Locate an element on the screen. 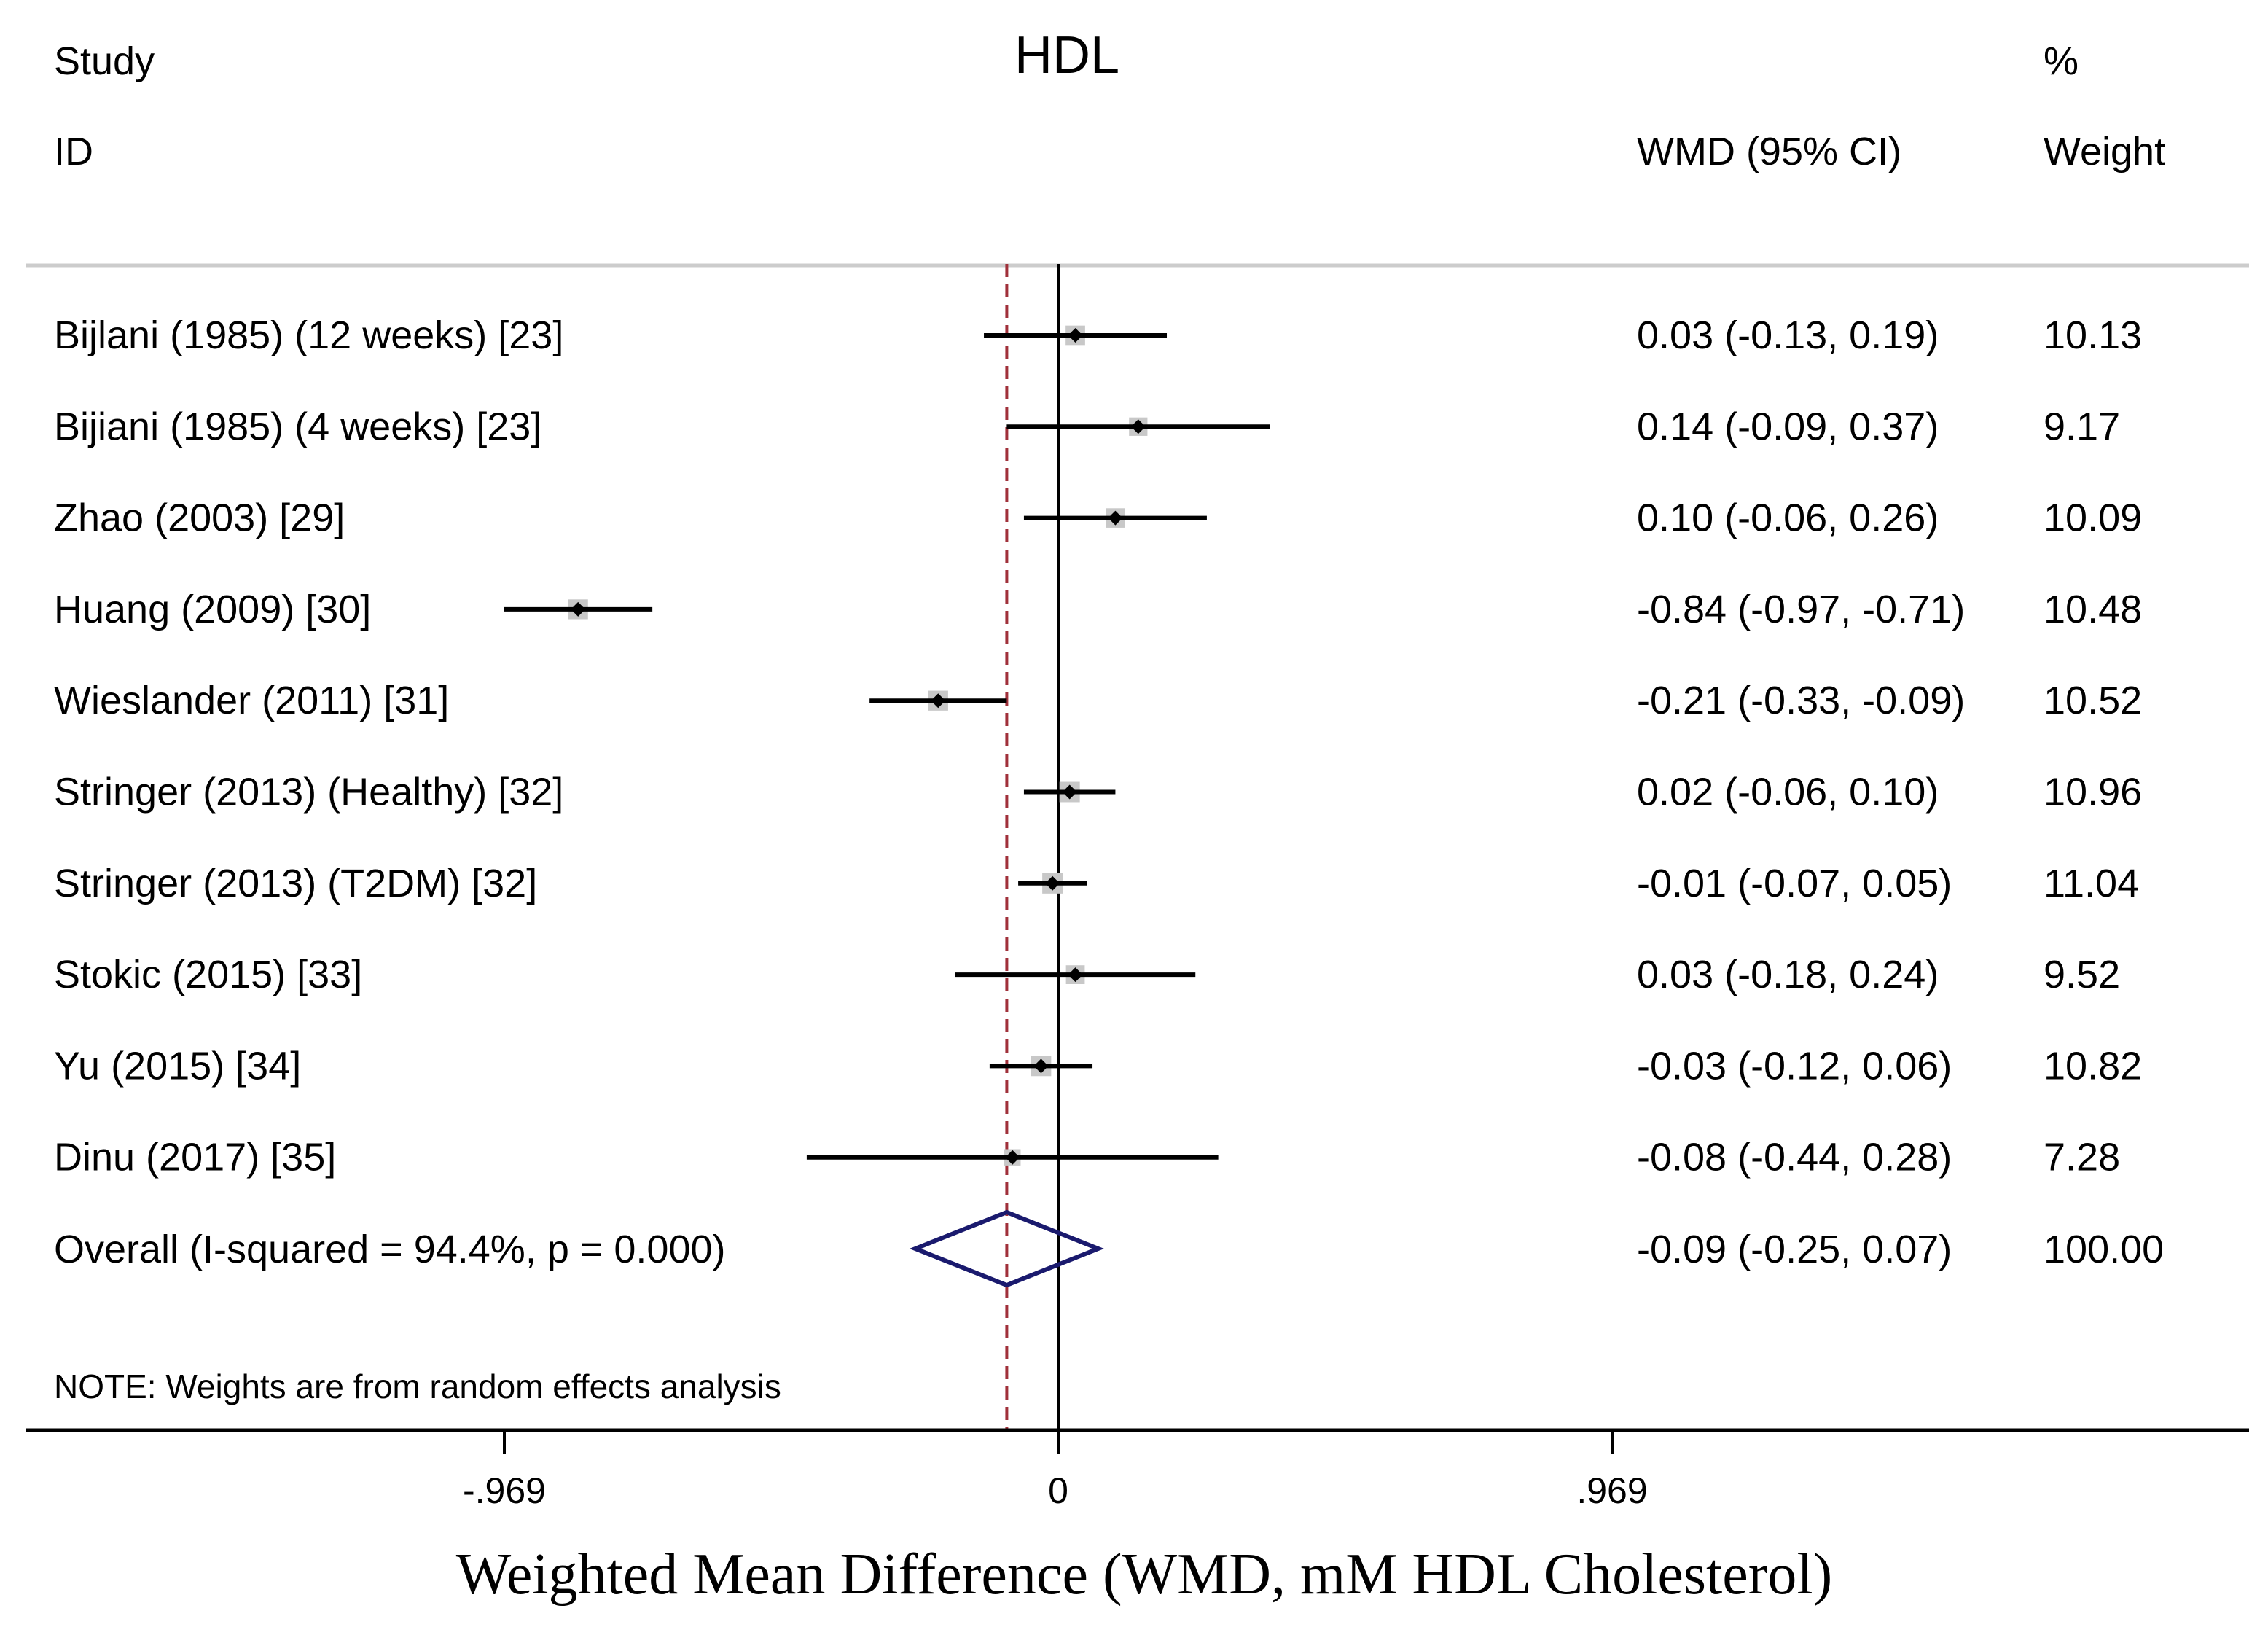  study-header: Study is located at coordinates (104, 61).